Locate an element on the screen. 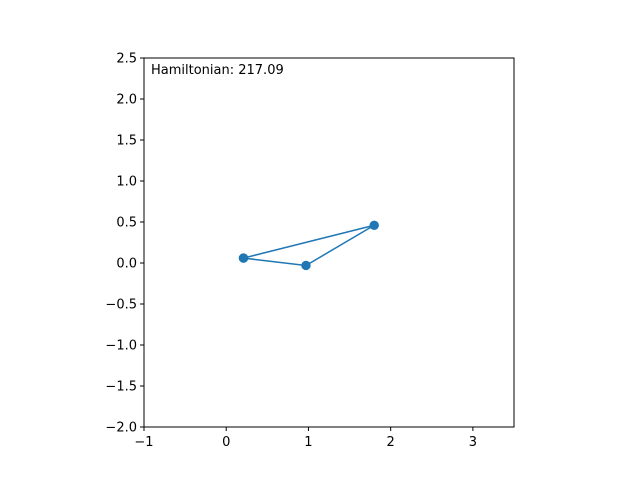 The image size is (640, 480). y-tick-label: 0.5 is located at coordinates (126, 223).